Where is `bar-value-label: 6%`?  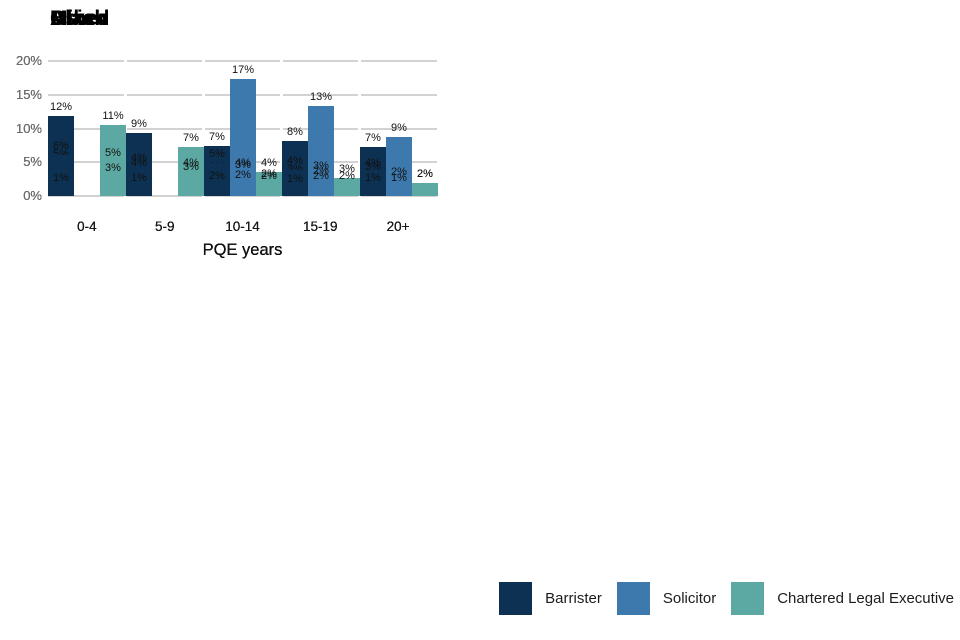 bar-value-label: 6% is located at coordinates (61, 145).